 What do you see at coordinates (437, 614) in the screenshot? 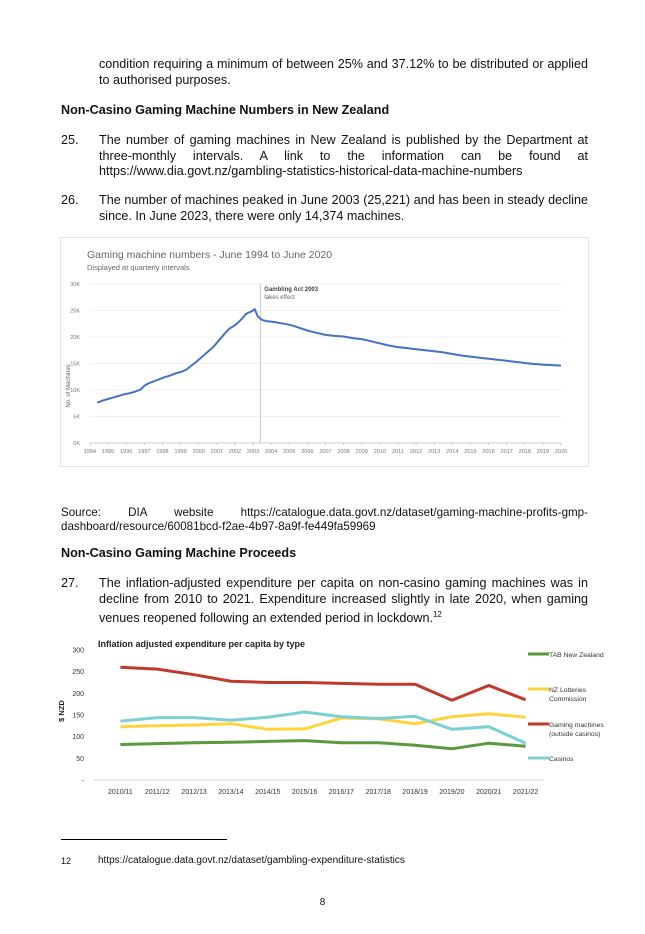
I see `footnote-ref: 12` at bounding box center [437, 614].